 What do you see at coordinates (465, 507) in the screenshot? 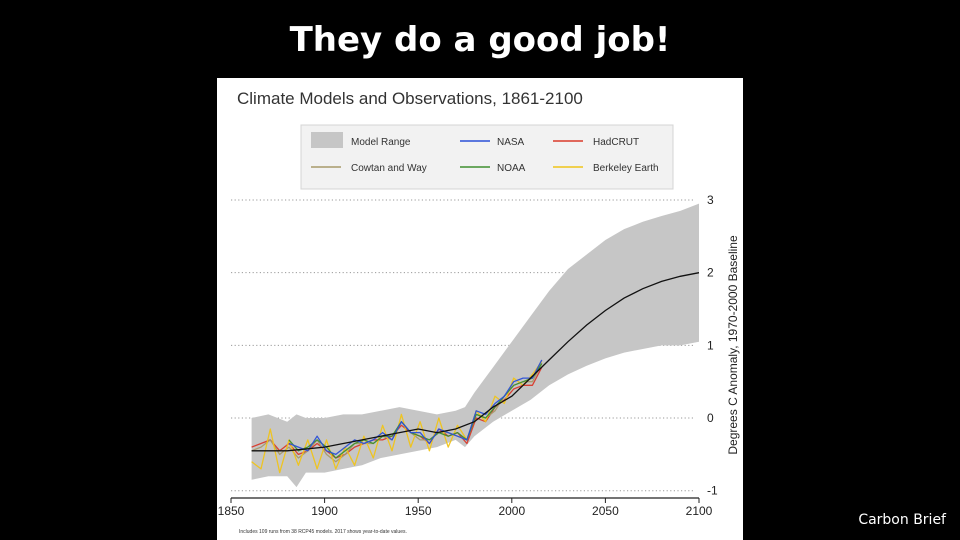
I see `x-axis: 1850 1900 1950 2000 2050 2100` at bounding box center [465, 507].